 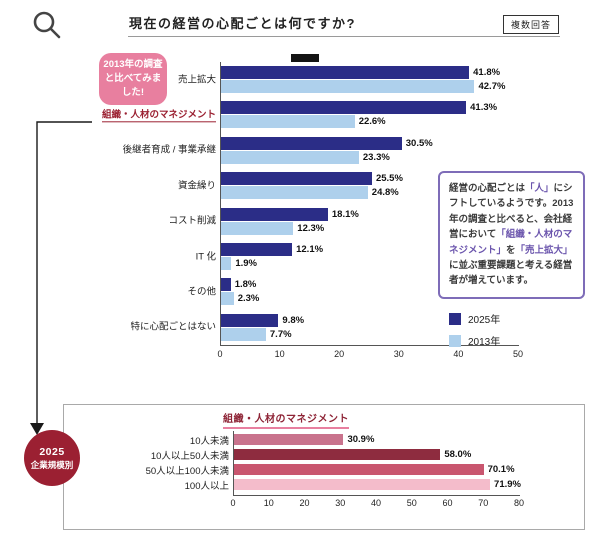 I want to click on axis-tick: 60, so click(x=447, y=503).